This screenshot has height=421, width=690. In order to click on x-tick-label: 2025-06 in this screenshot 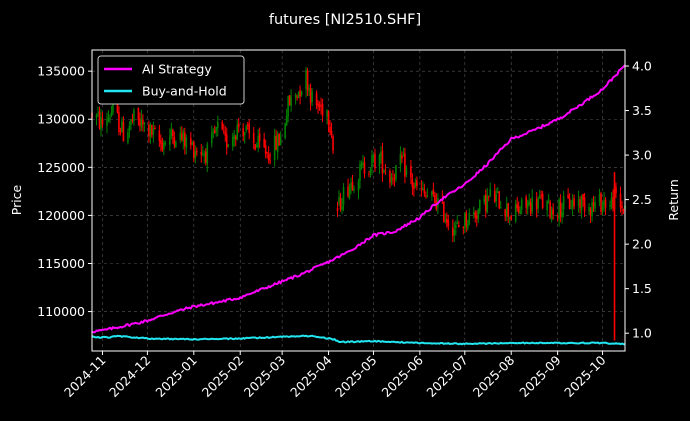, I will do `click(402, 376)`.